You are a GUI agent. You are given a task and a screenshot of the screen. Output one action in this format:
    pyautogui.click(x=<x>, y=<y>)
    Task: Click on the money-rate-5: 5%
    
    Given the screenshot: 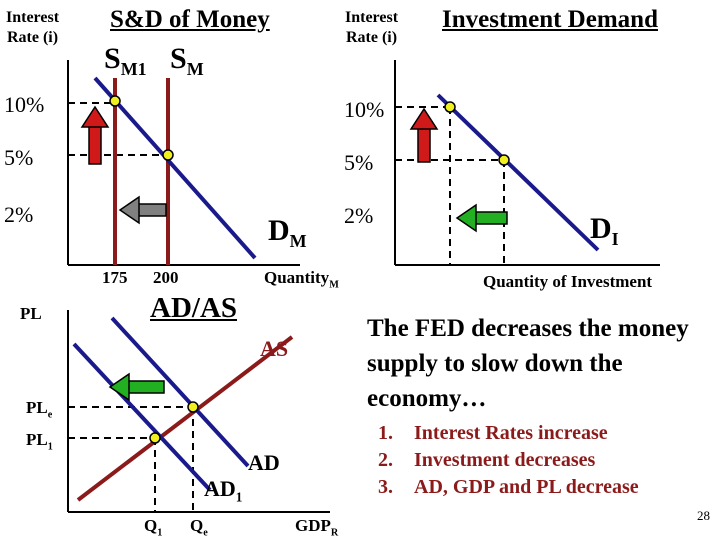 What is the action you would take?
    pyautogui.click(x=19, y=157)
    